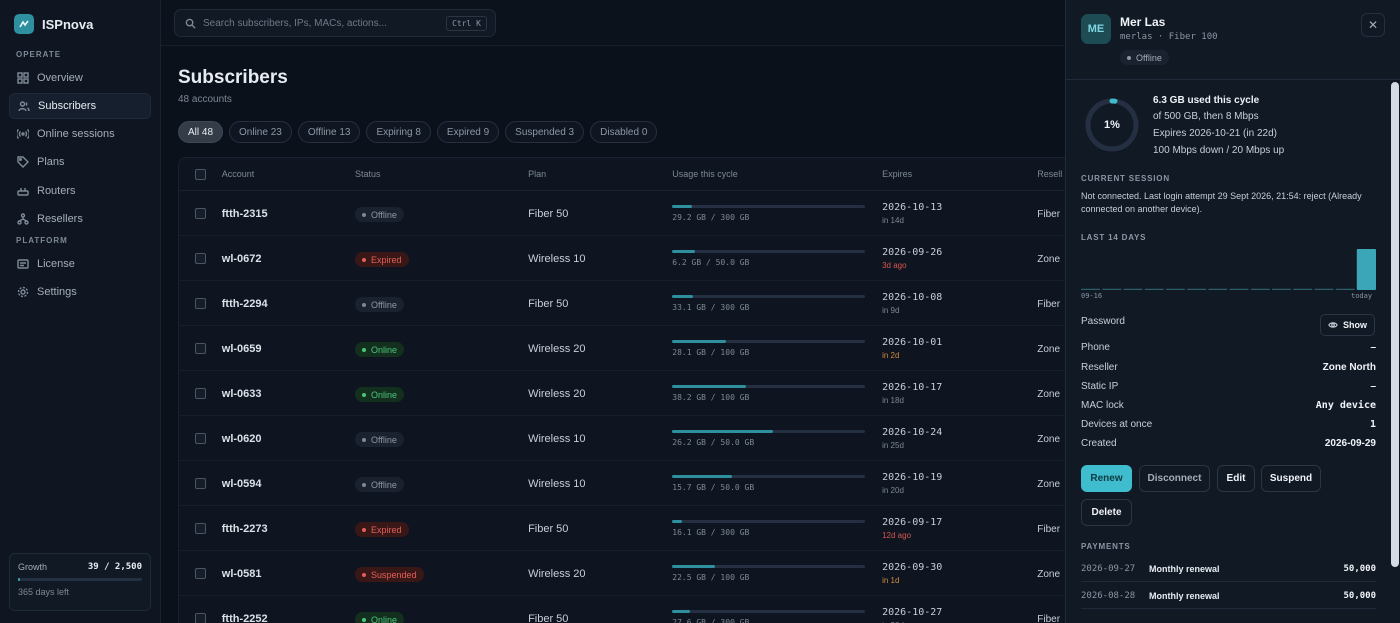 Image resolution: width=1400 pixels, height=623 pixels. Describe the element at coordinates (23, 134) in the screenshot. I see `signal-icon` at that location.